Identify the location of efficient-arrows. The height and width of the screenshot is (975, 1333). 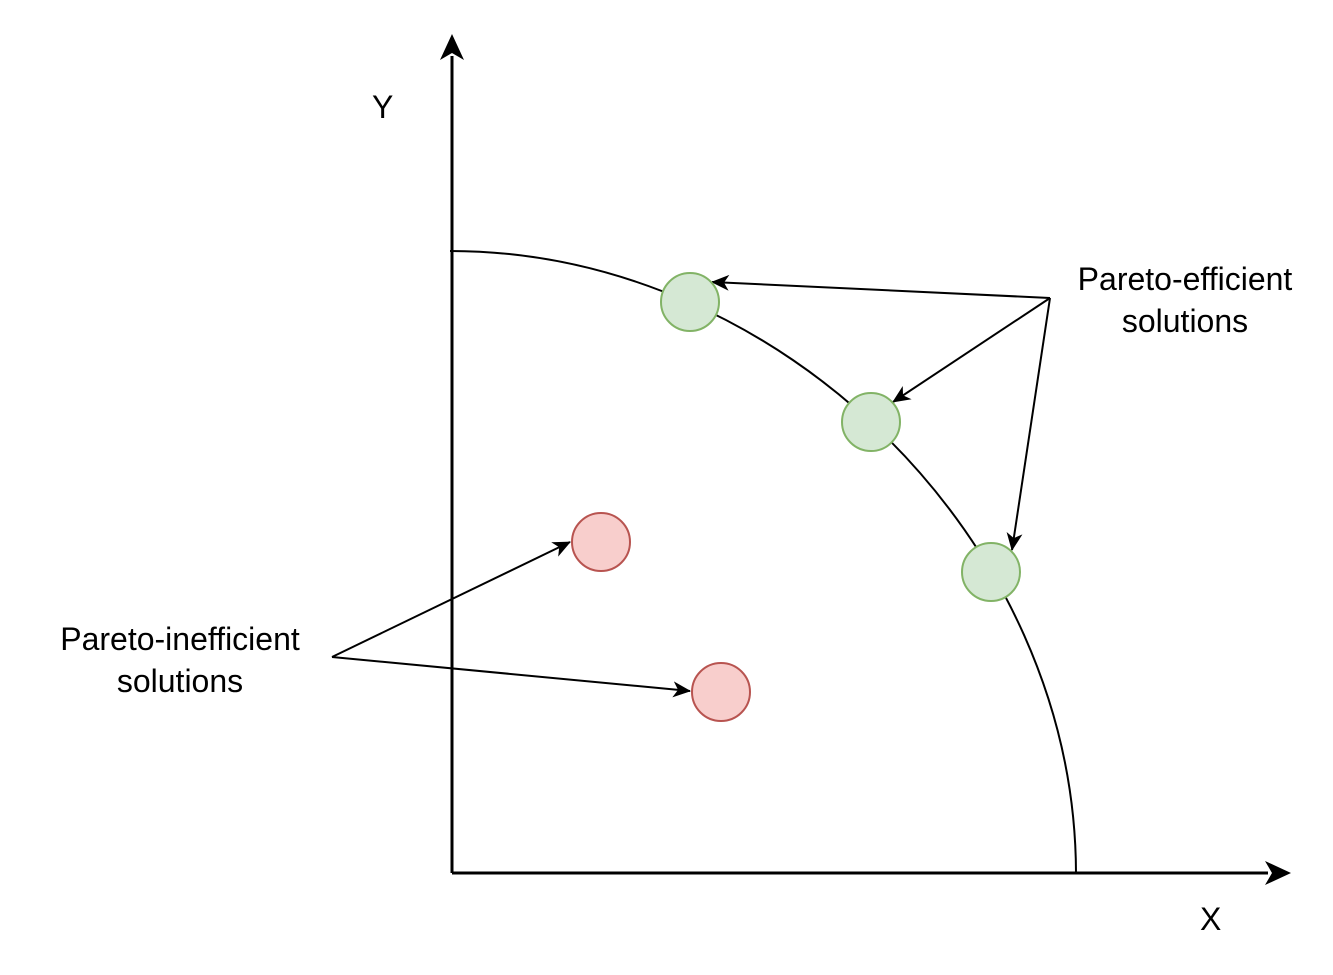
(881, 412).